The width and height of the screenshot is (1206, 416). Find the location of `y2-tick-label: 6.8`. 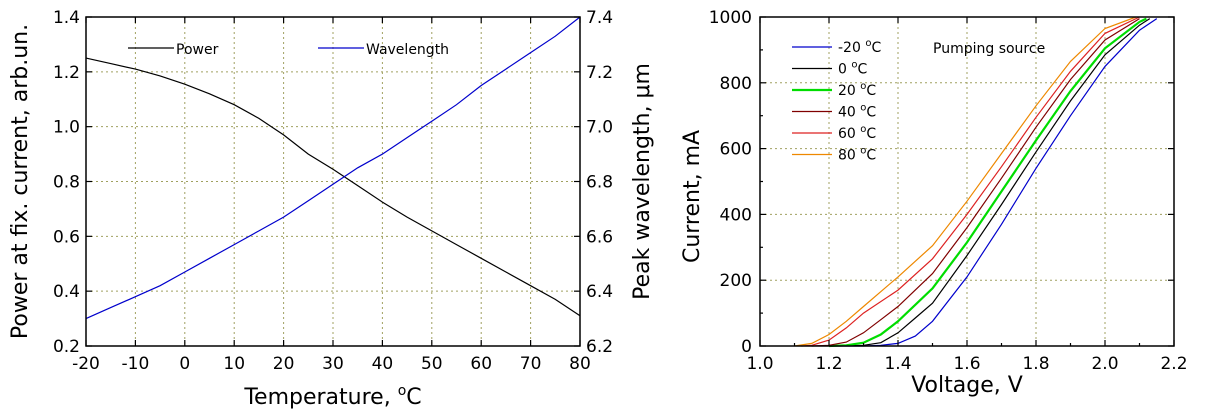

y2-tick-label: 6.8 is located at coordinates (599, 183).